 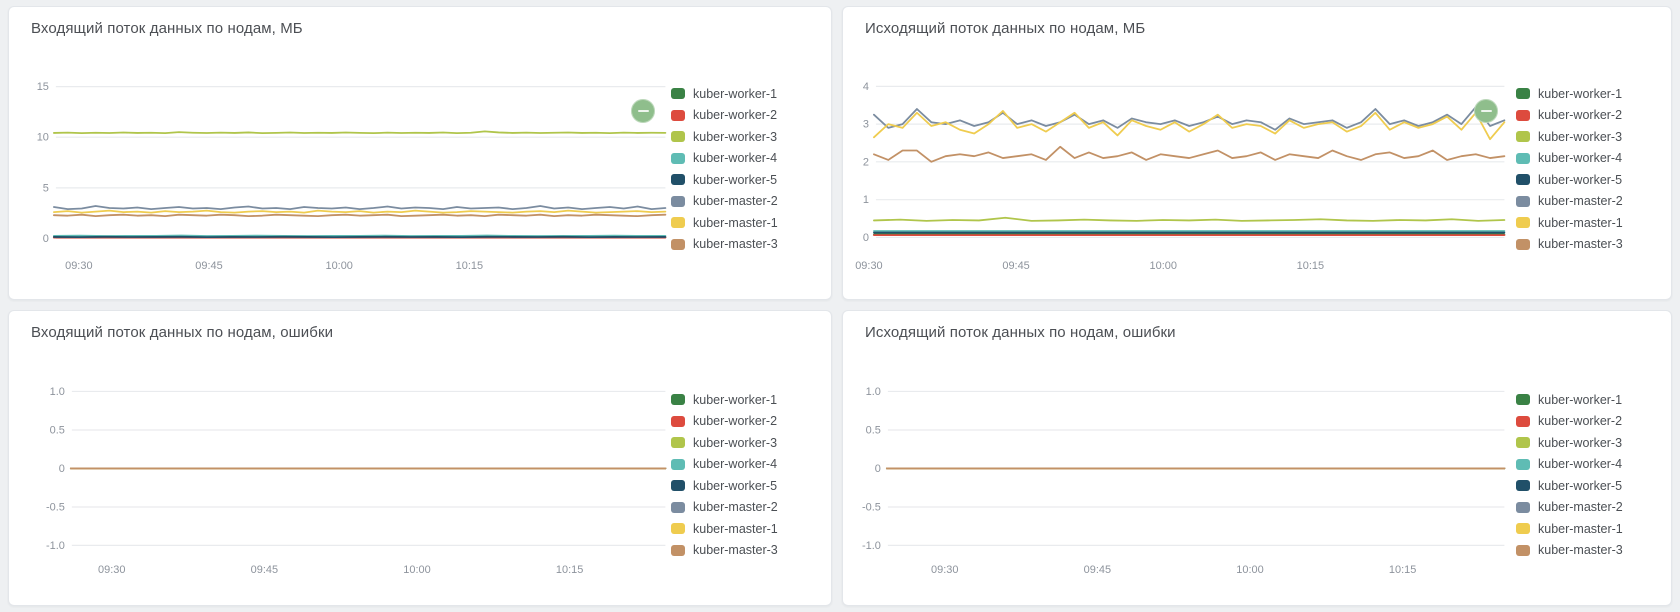 What do you see at coordinates (871, 546) in the screenshot?
I see `svg-text: -1.0` at bounding box center [871, 546].